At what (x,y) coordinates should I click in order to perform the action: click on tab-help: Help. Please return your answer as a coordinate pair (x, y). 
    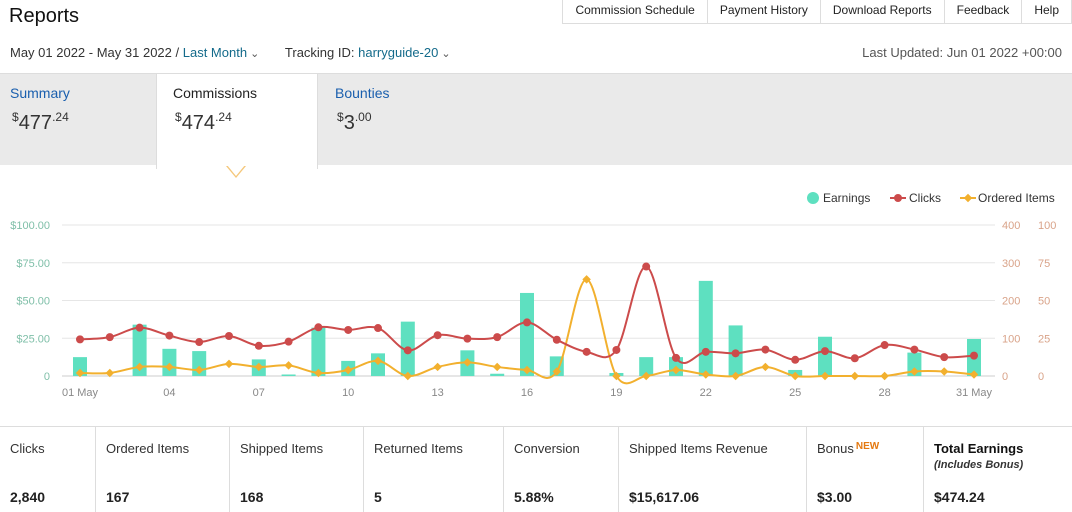
    Looking at the image, I should click on (1046, 12).